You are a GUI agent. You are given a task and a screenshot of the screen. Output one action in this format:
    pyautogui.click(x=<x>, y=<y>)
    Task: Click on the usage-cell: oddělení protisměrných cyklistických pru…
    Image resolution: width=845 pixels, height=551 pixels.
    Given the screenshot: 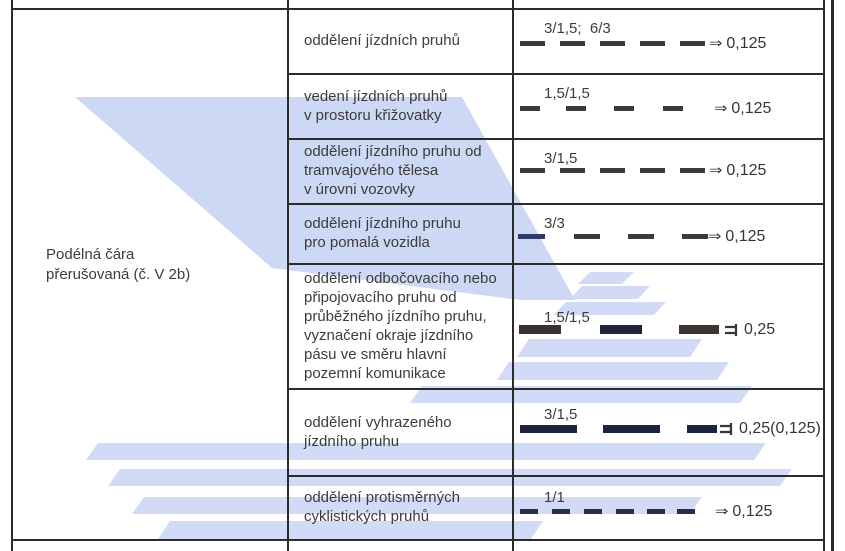 What is the action you would take?
    pyautogui.click(x=382, y=507)
    